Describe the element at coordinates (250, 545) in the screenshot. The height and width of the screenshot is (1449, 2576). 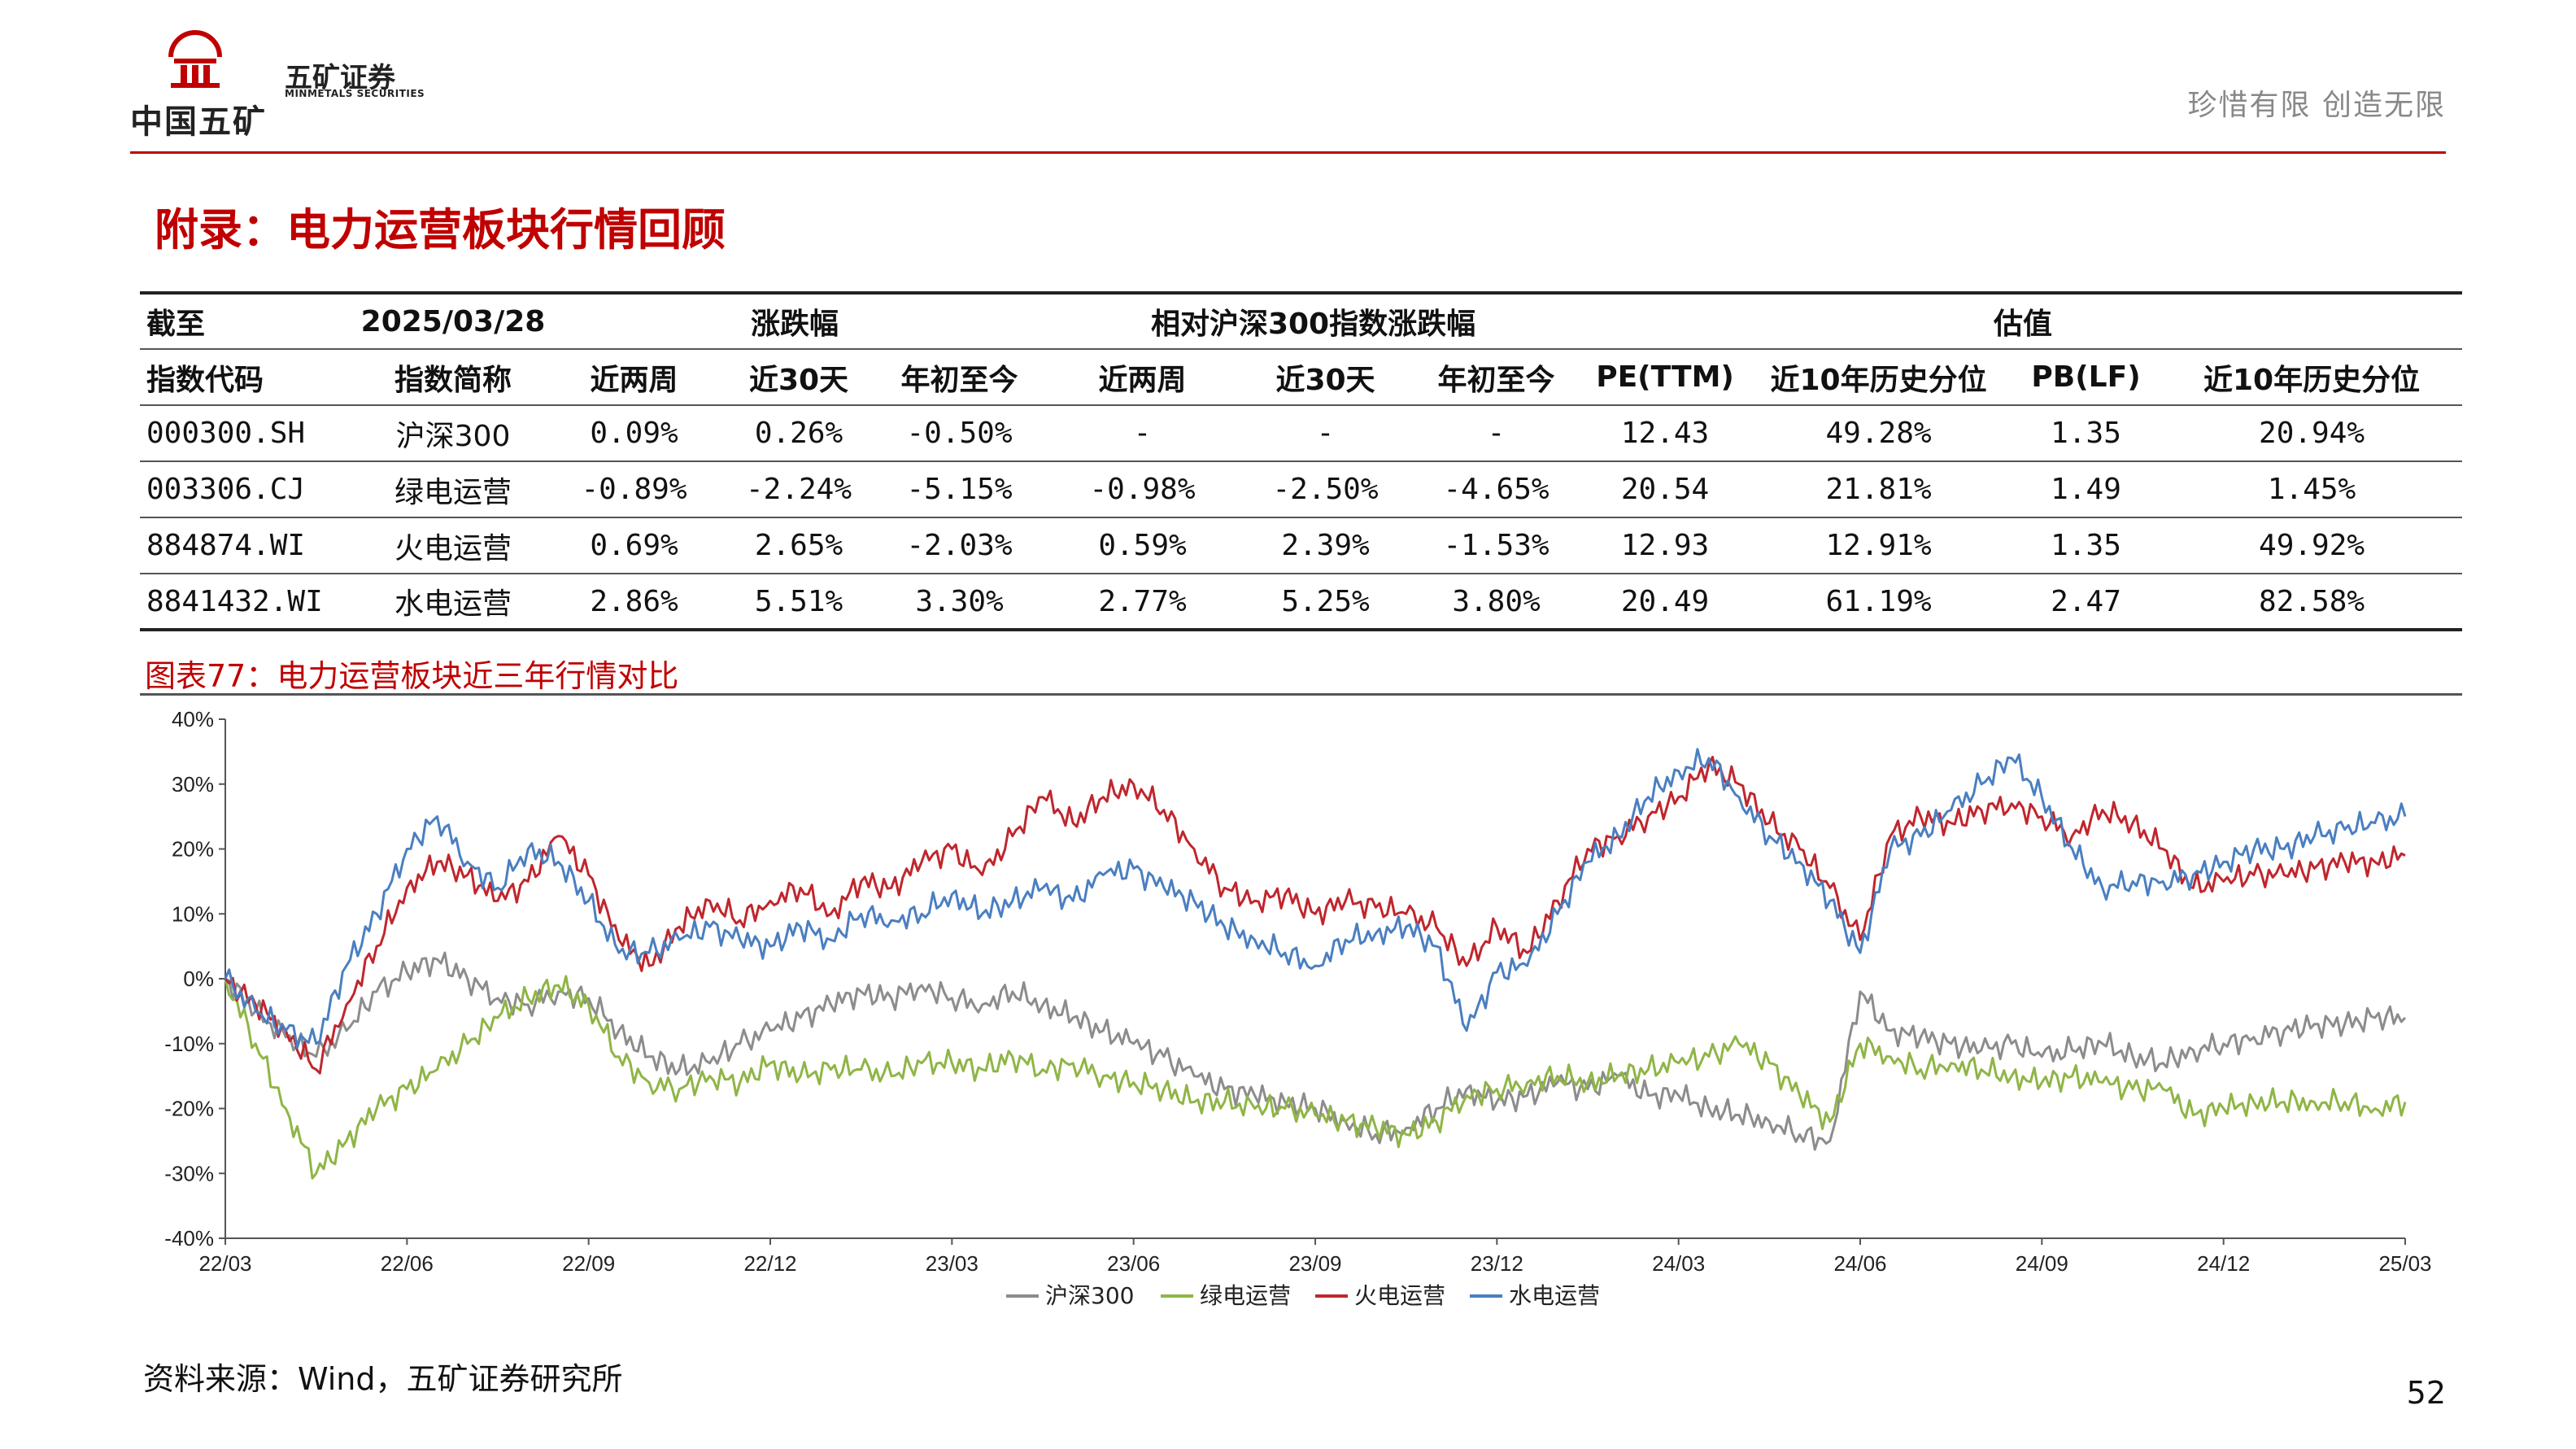
I see `table-cell: 884874.WI` at that location.